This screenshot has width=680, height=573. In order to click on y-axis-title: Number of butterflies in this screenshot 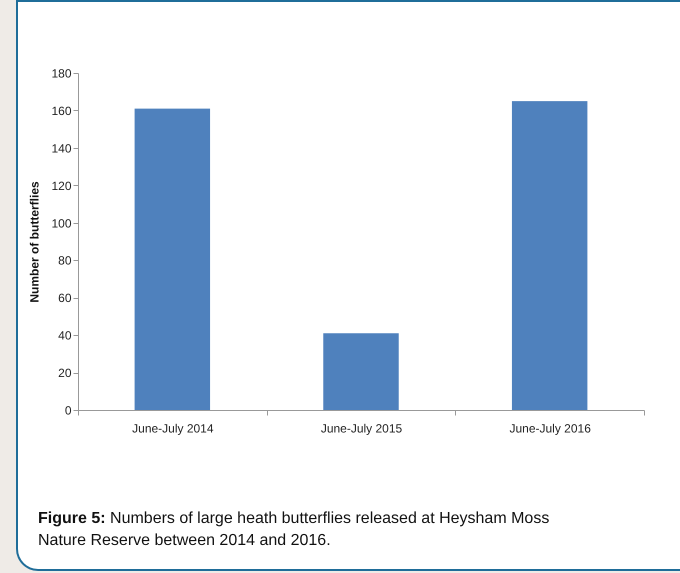, I will do `click(34, 242)`.